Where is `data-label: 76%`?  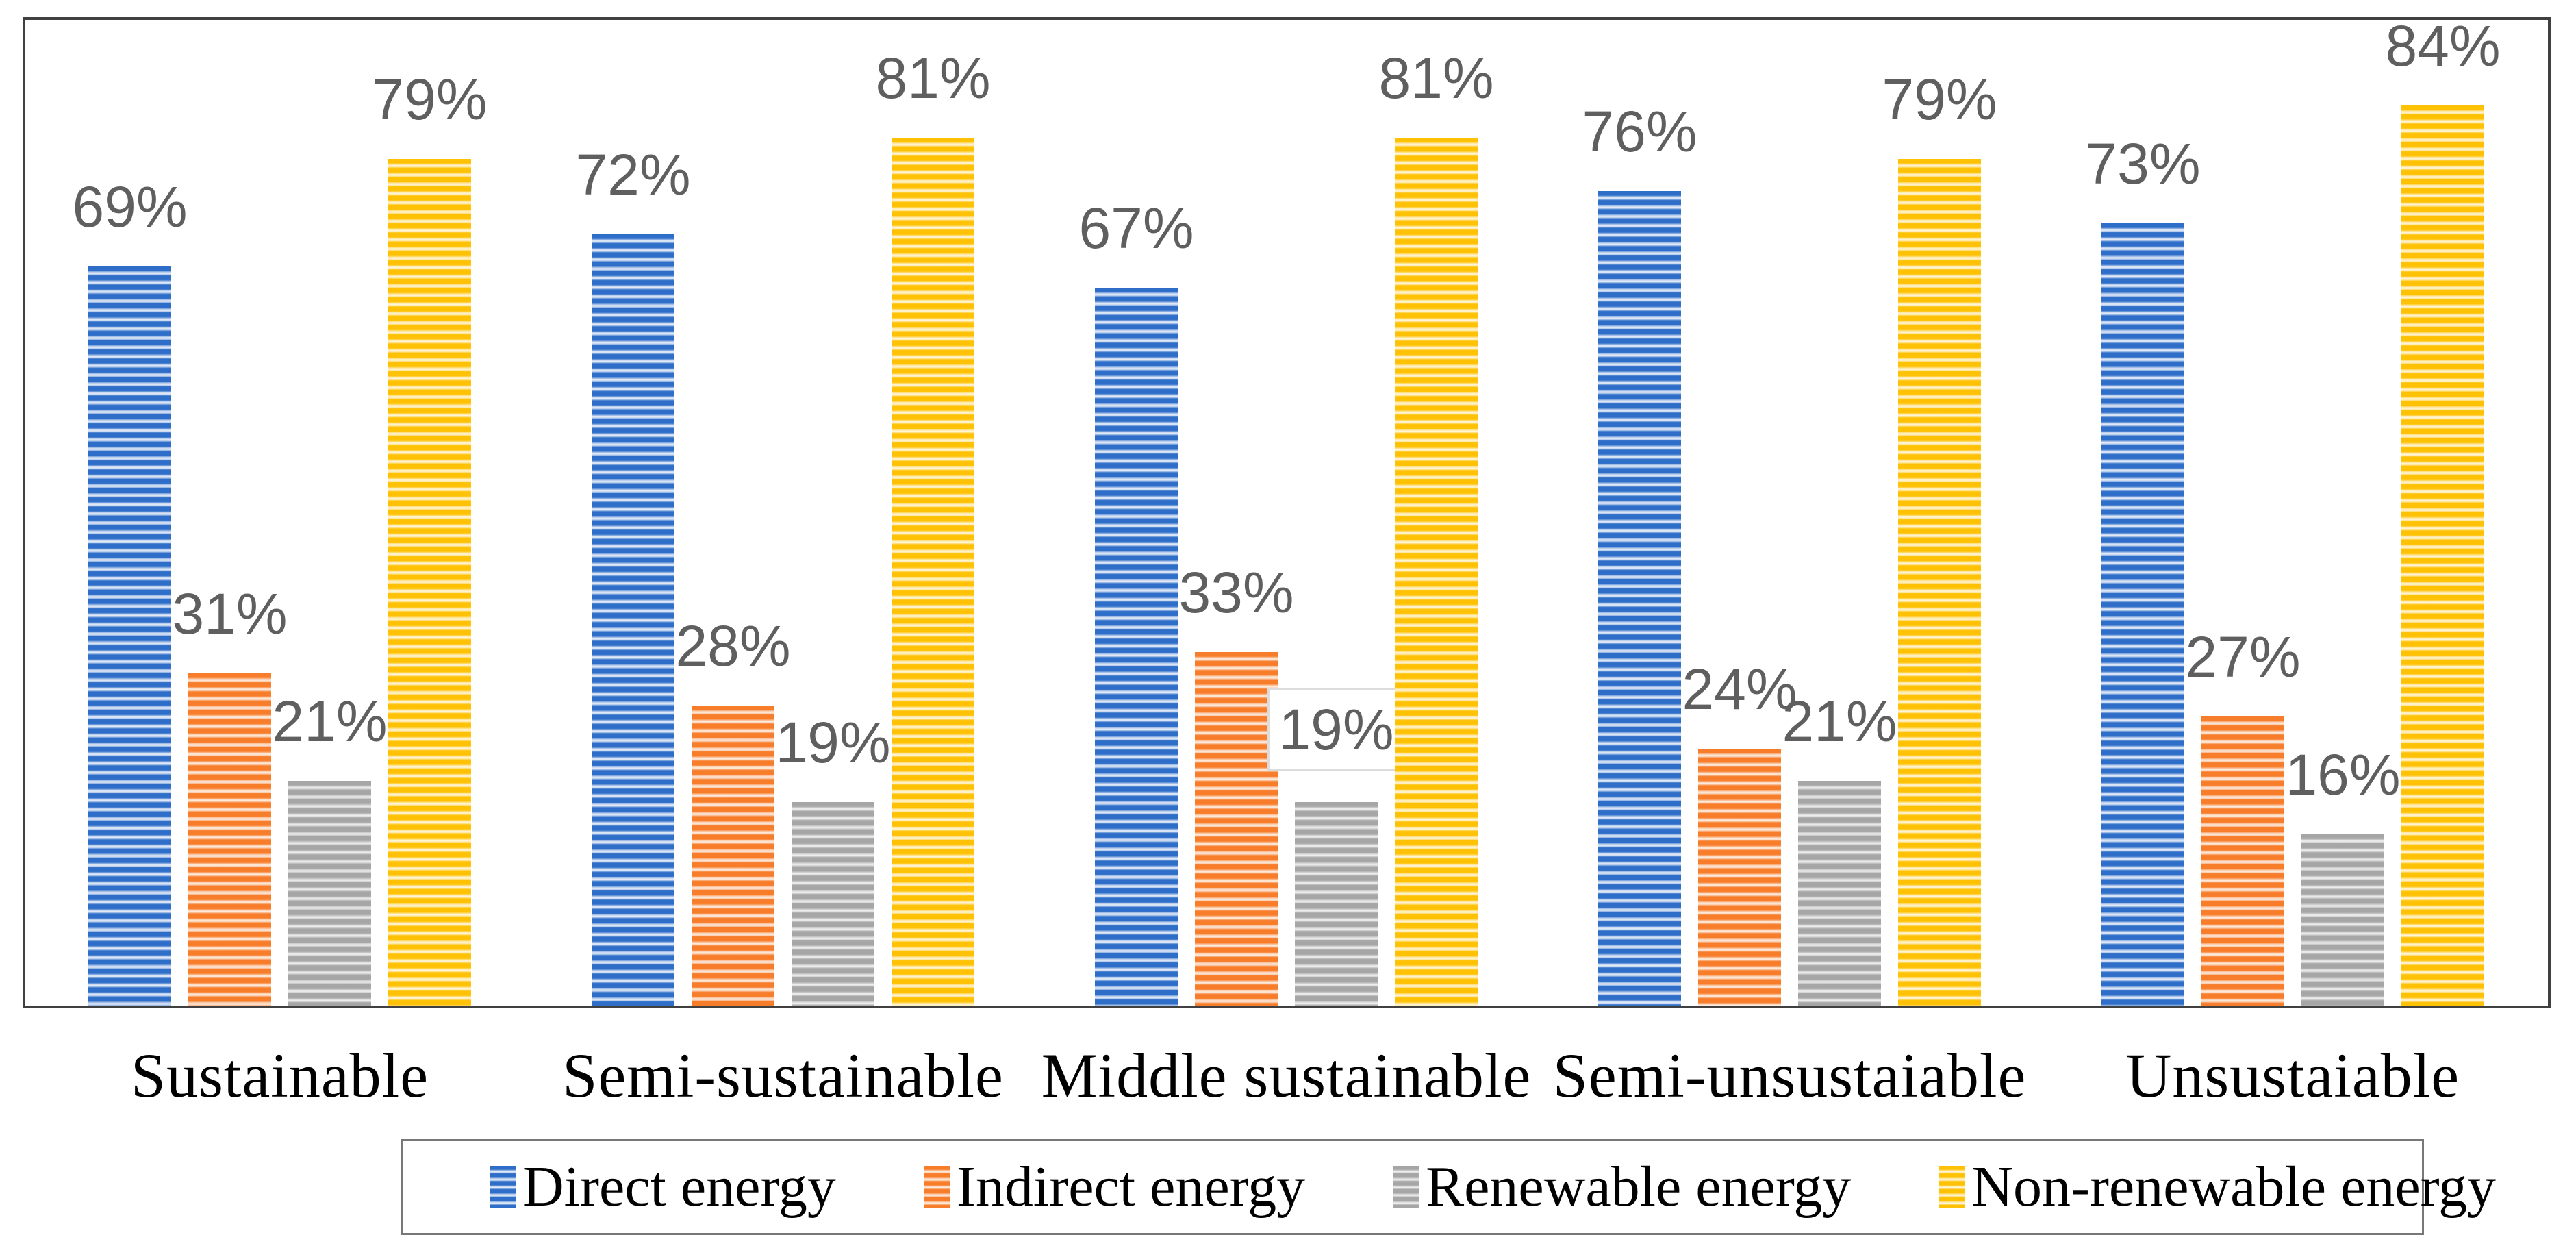
data-label: 76% is located at coordinates (1639, 131).